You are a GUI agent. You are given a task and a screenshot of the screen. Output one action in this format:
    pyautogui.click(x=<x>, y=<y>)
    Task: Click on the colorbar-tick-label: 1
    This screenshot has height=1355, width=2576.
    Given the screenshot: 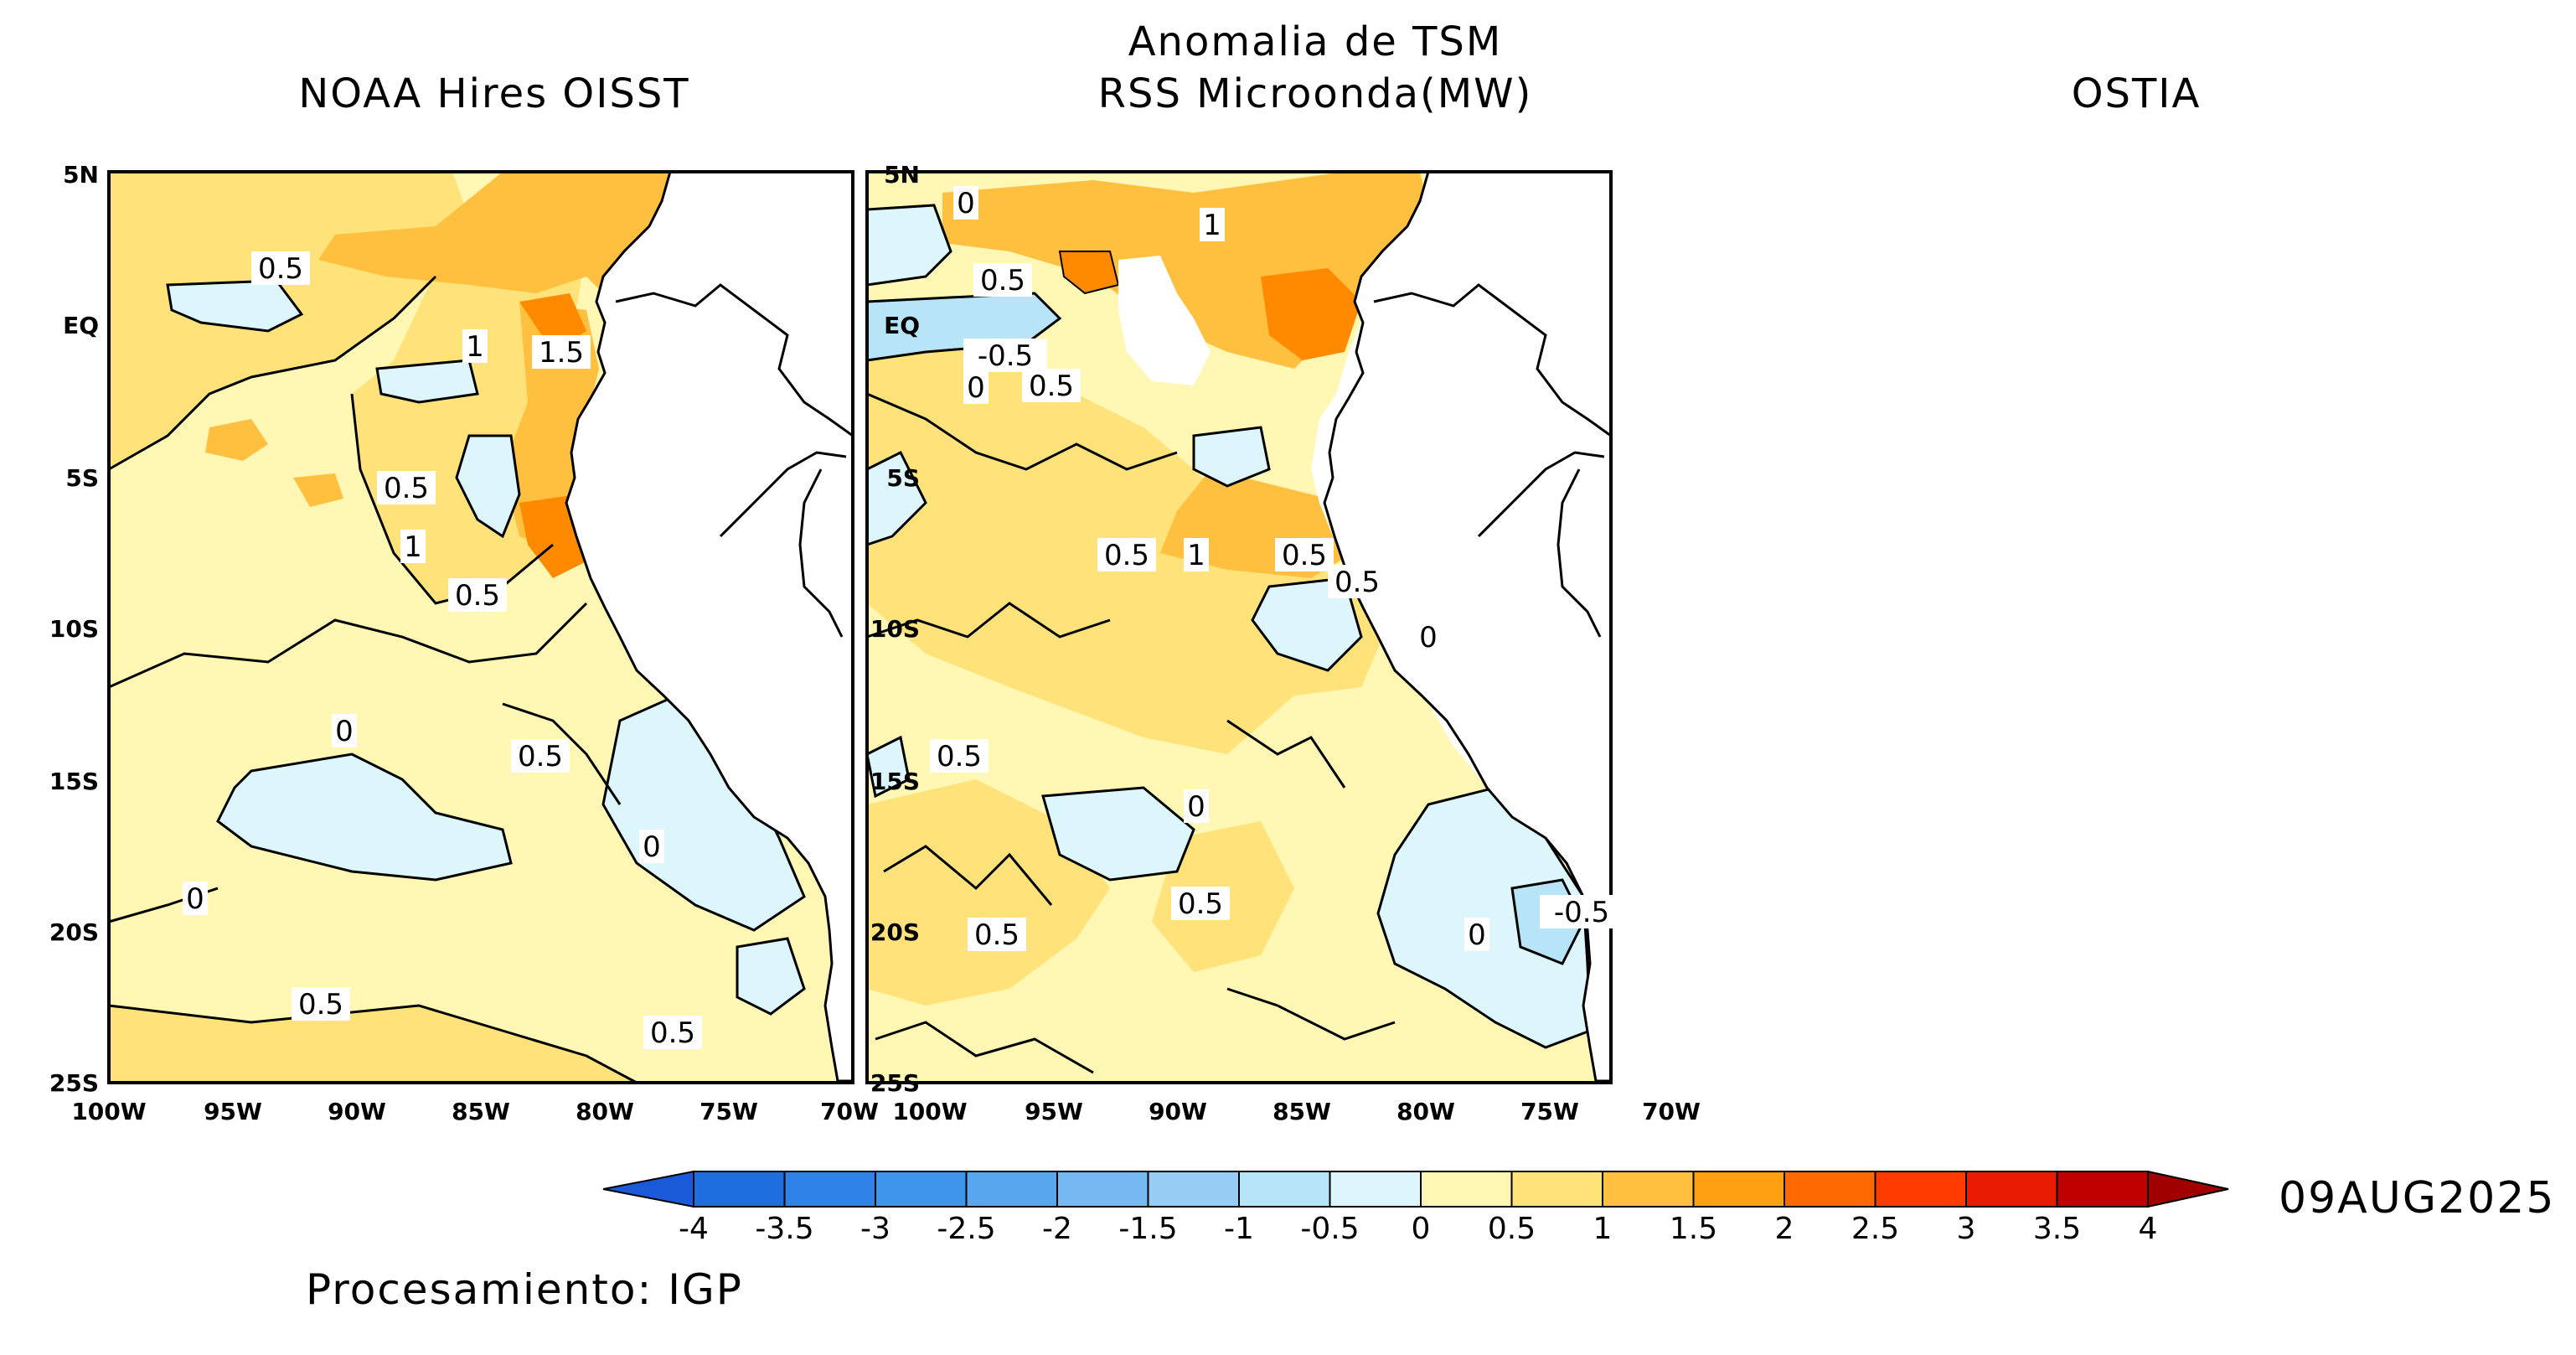 What is the action you would take?
    pyautogui.click(x=1603, y=1229)
    